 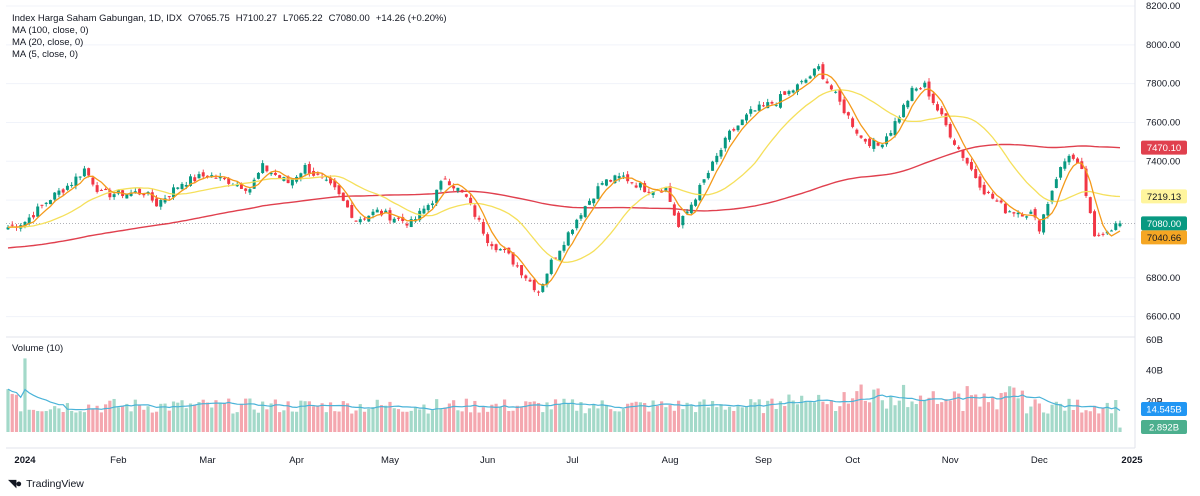 I want to click on time-tick-label: Oct, so click(x=852, y=460).